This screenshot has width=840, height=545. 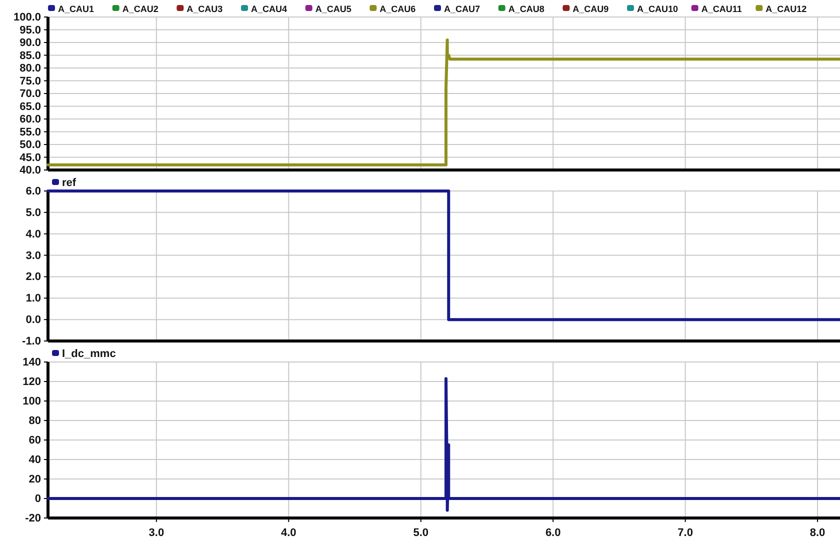 I want to click on y-tick-label: 0.0, so click(x=33, y=320).